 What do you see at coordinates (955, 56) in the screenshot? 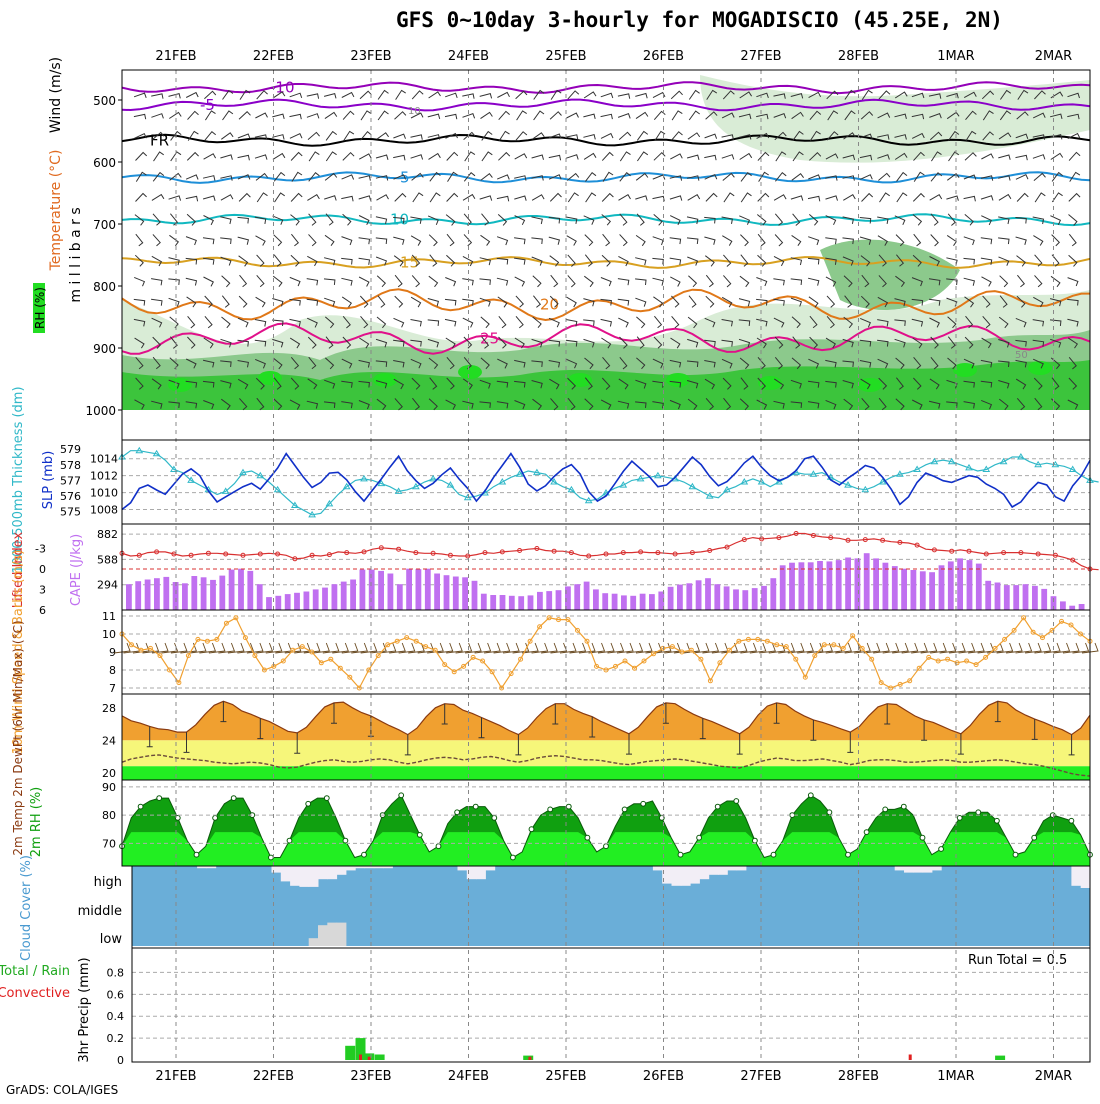
I see `date-label-top-8: 1MAR` at bounding box center [955, 56].